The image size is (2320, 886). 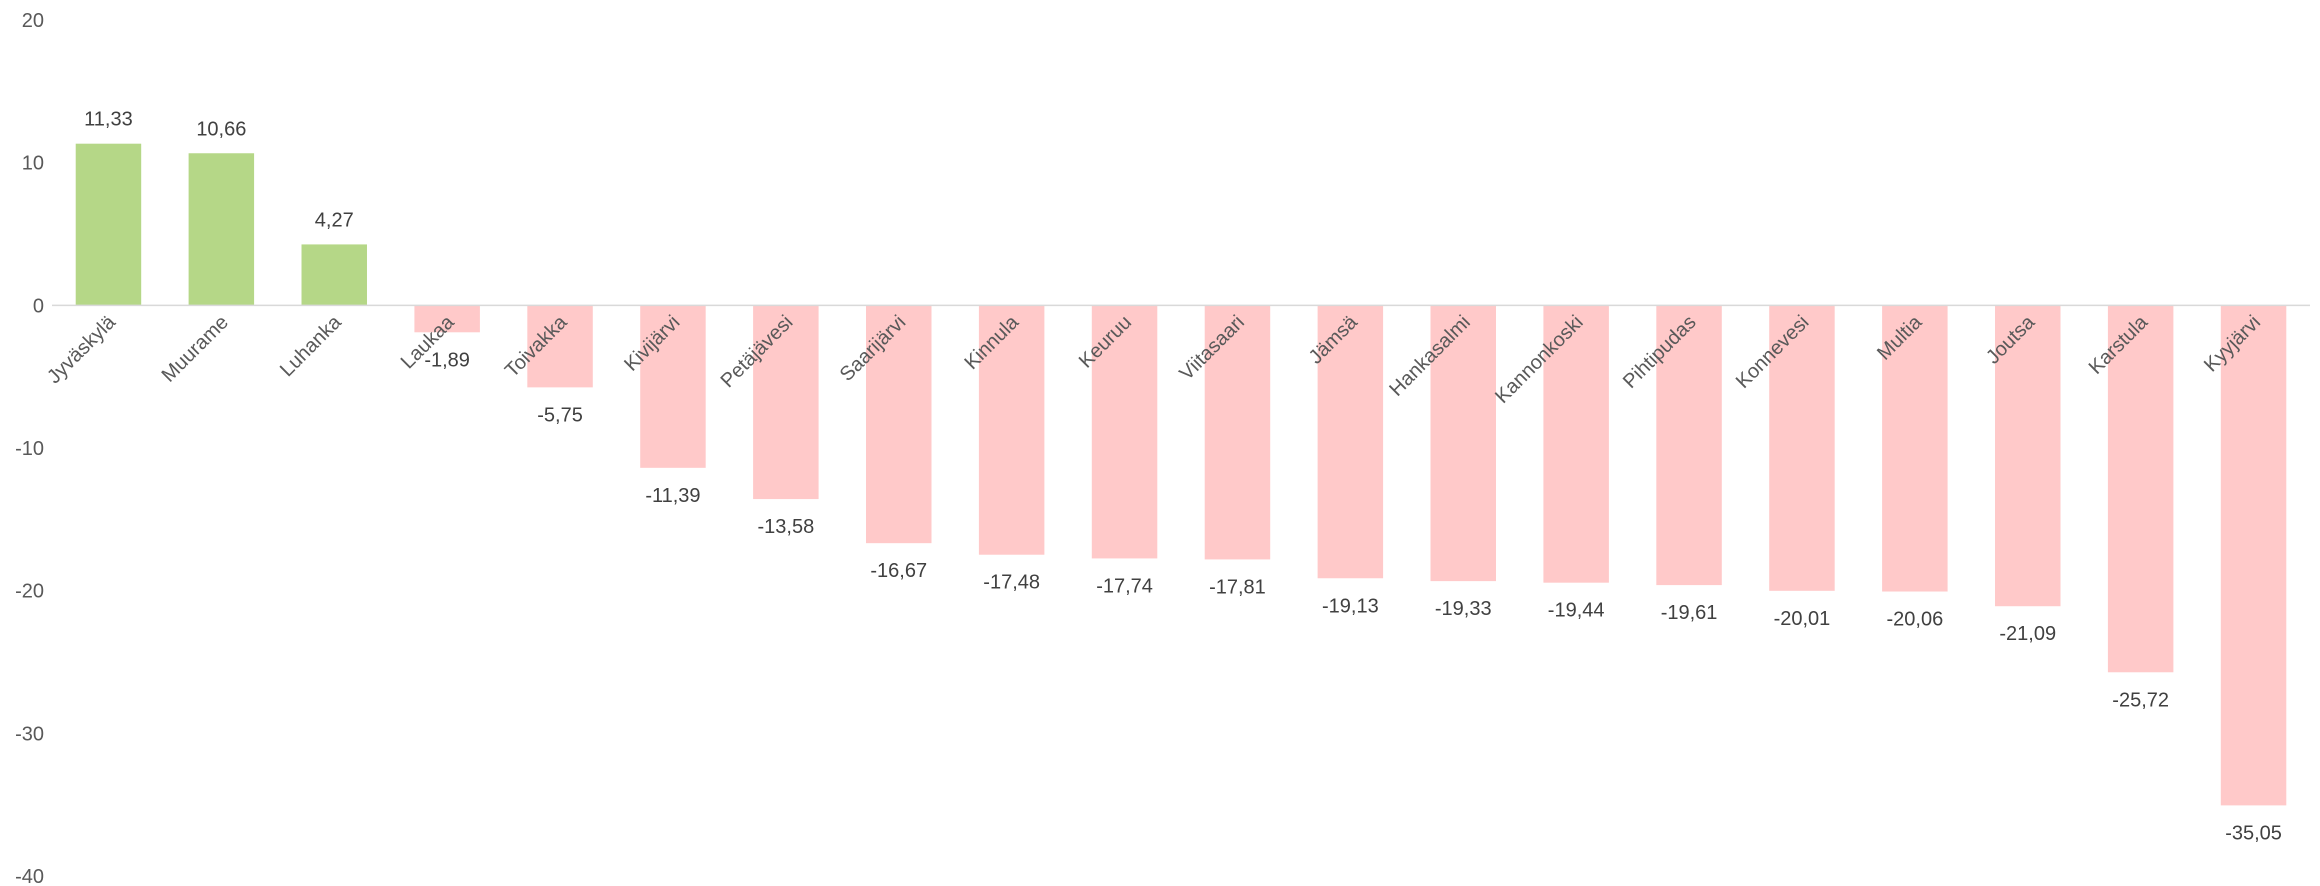 I want to click on data-label: -17,48, so click(x=1011, y=583).